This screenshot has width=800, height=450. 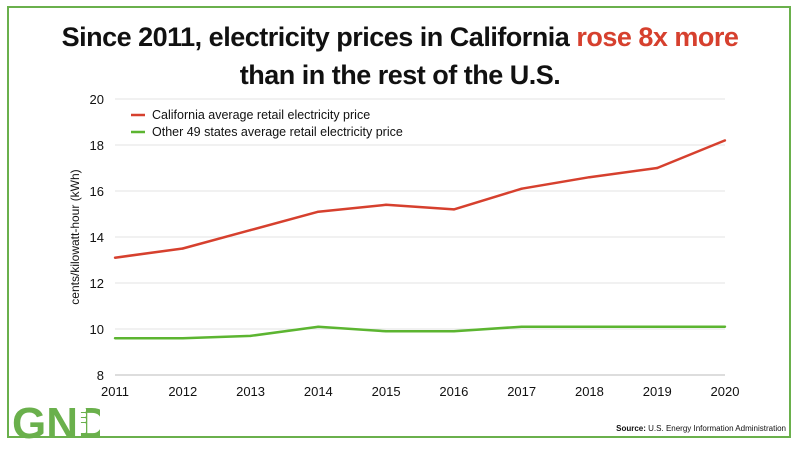 What do you see at coordinates (182, 391) in the screenshot?
I see `x-tick-label: 2012` at bounding box center [182, 391].